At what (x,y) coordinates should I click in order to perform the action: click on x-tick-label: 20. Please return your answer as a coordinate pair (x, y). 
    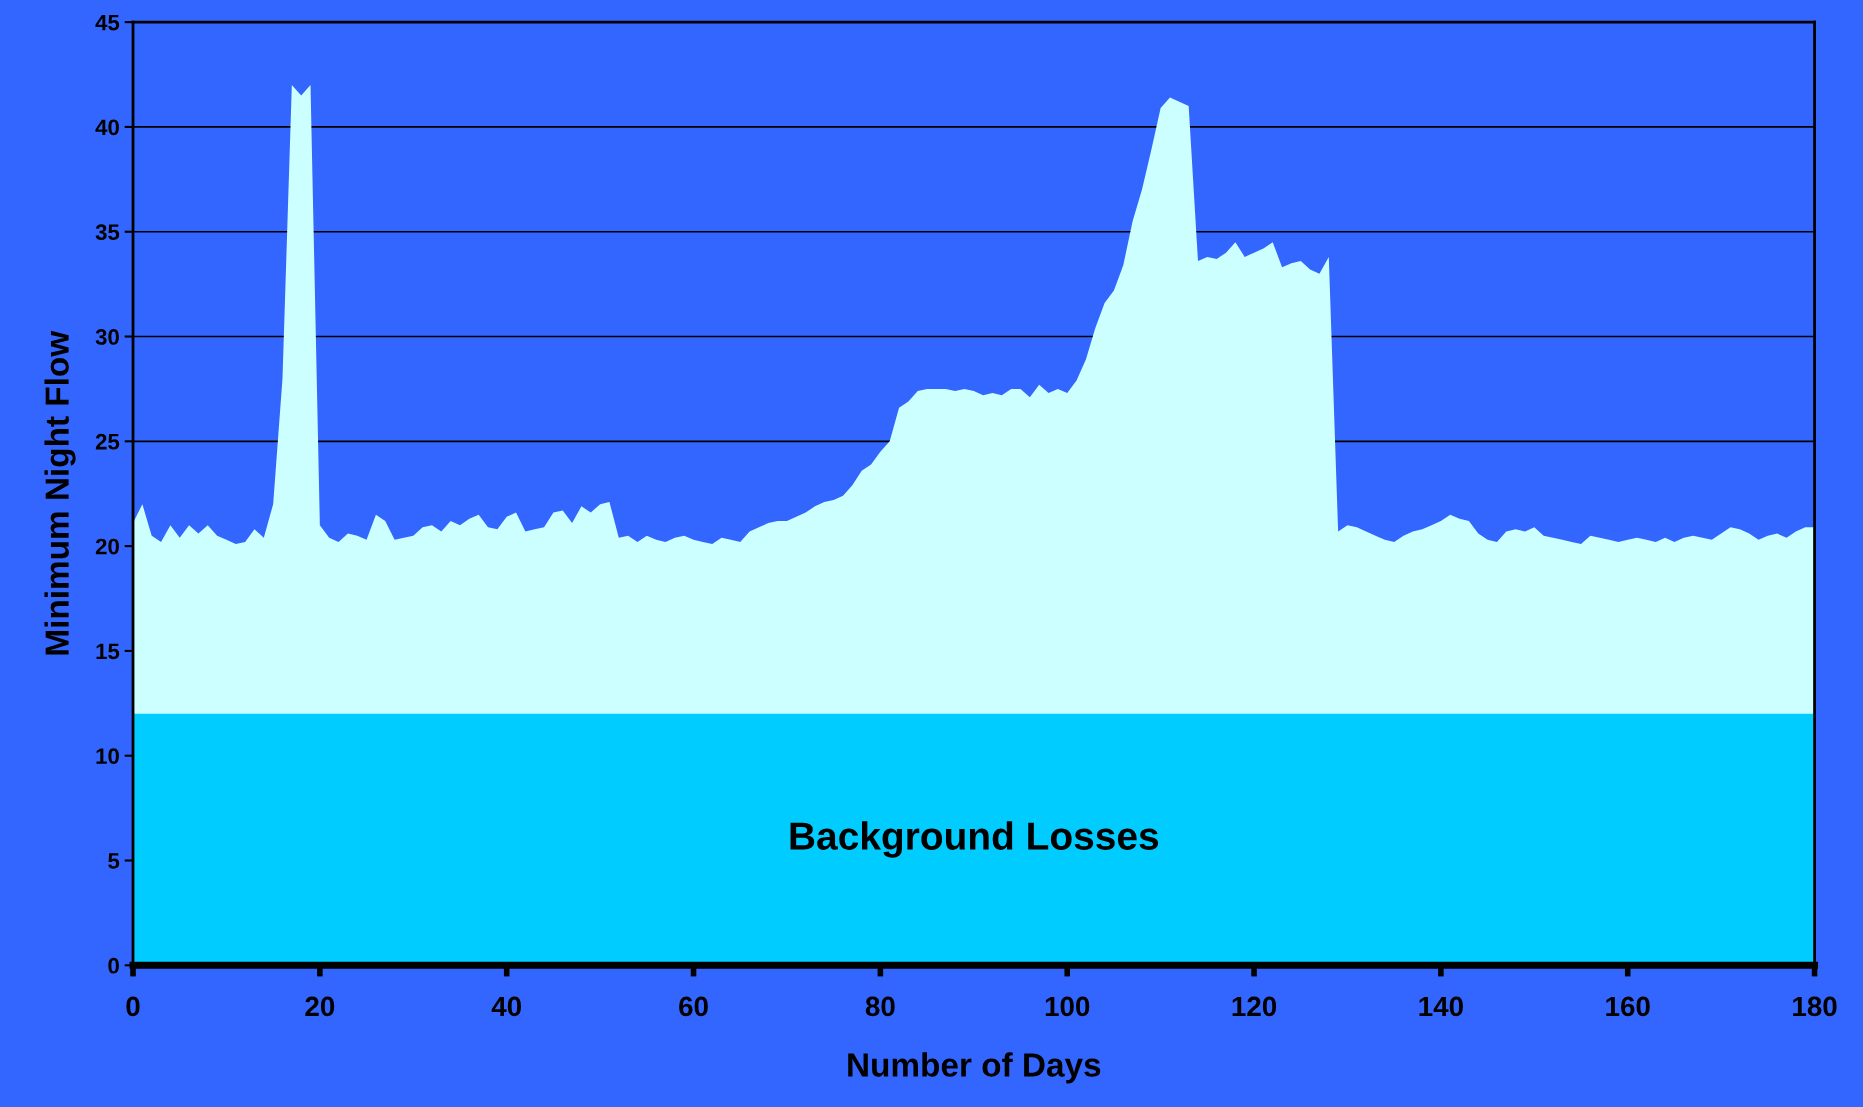
    Looking at the image, I should click on (320, 1006).